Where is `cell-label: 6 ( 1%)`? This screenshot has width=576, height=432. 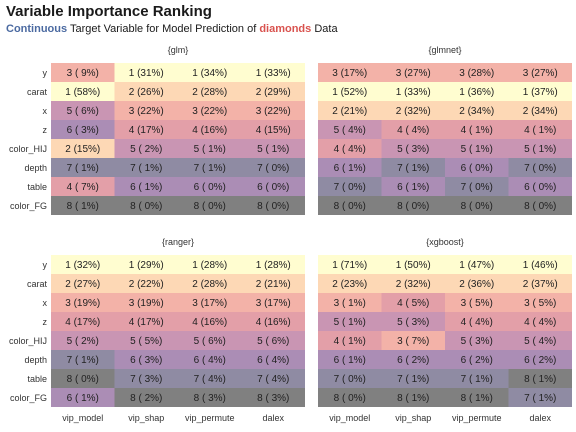 cell-label: 6 ( 1%) is located at coordinates (350, 168).